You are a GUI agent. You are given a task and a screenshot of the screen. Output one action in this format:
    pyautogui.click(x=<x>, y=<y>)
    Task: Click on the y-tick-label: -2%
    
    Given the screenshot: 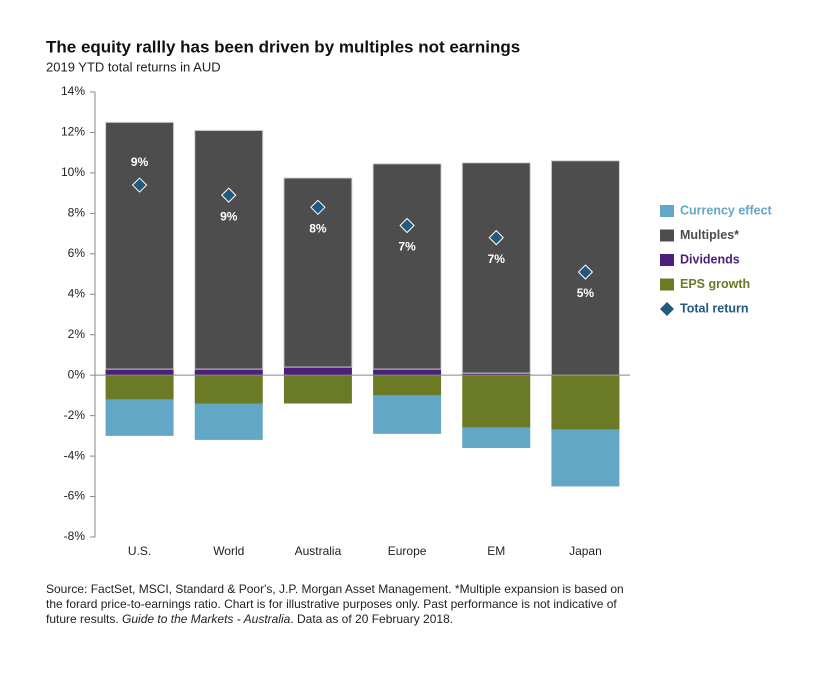 What is the action you would take?
    pyautogui.click(x=75, y=415)
    